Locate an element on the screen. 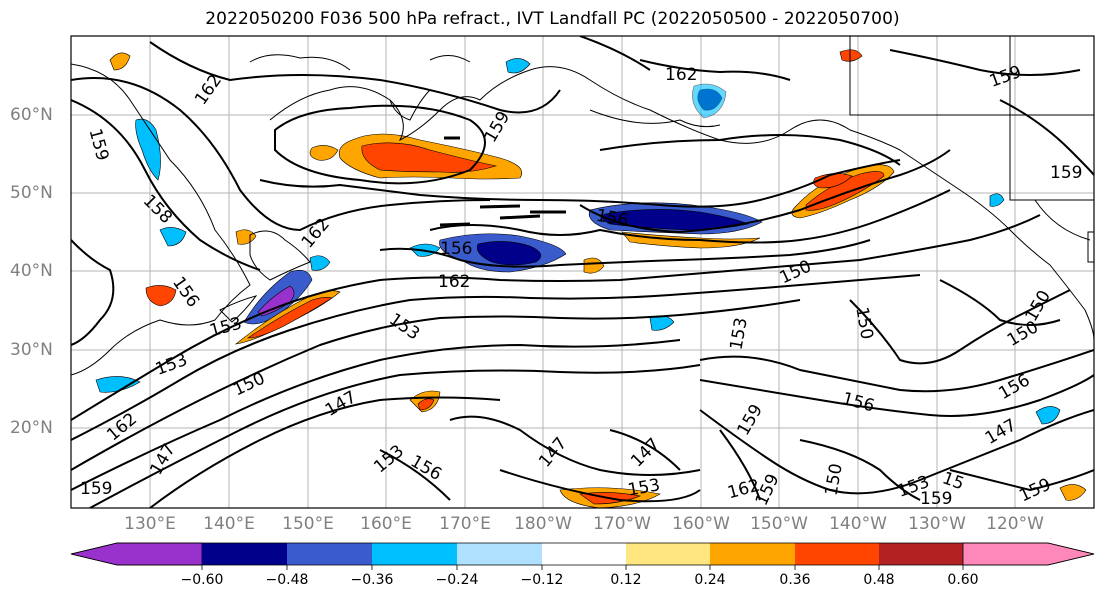  colorbar-tick-label: 0.12 is located at coordinates (626, 580).